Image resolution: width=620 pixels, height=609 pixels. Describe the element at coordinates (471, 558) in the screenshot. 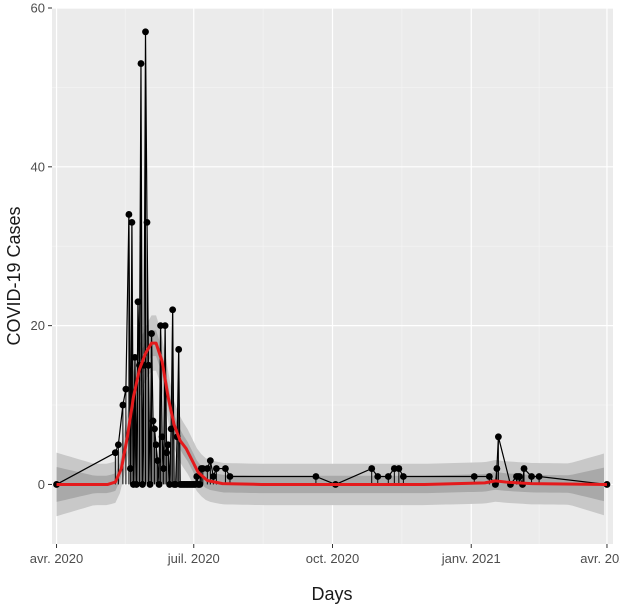

I see `x-tick-label: janv. 2021` at that location.